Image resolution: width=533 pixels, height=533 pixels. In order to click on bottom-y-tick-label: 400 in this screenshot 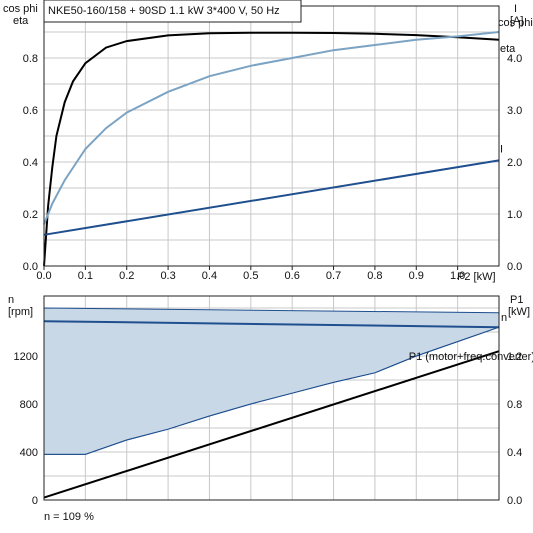, I will do `click(29, 453)`.